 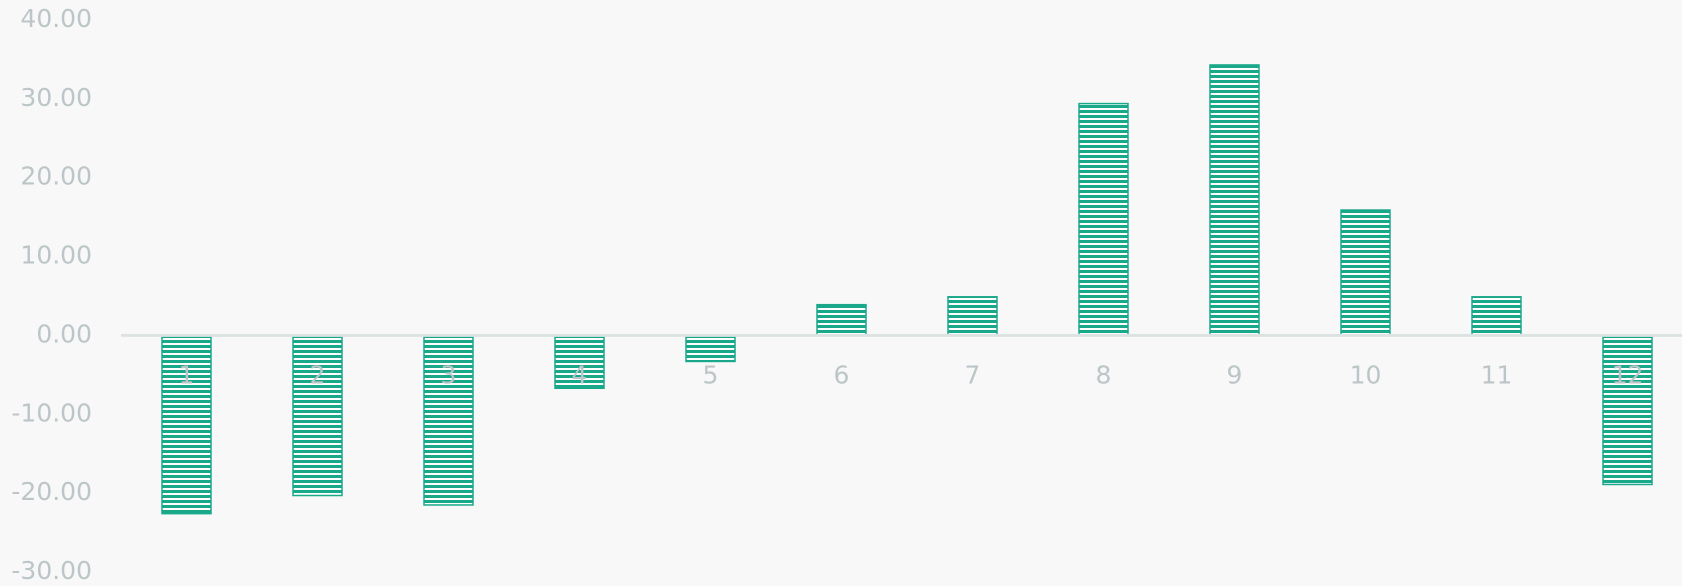 I want to click on x-tick-label: 3, so click(x=449, y=374).